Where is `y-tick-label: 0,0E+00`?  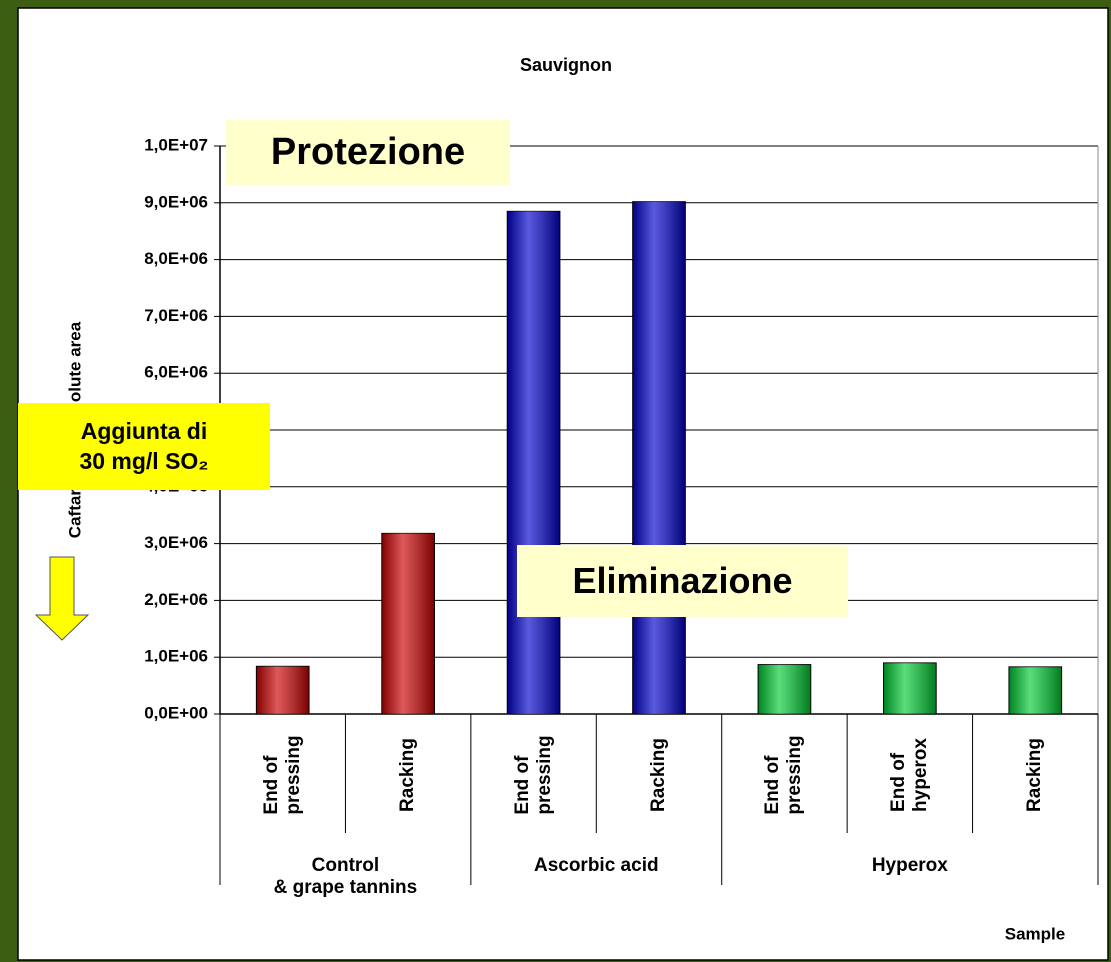 y-tick-label: 0,0E+00 is located at coordinates (176, 712).